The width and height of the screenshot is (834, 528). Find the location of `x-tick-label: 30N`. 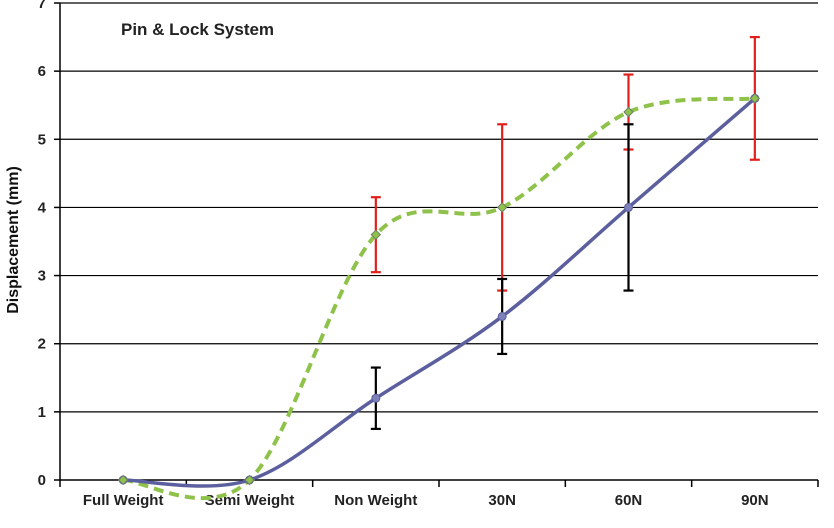

x-tick-label: 30N is located at coordinates (502, 500).